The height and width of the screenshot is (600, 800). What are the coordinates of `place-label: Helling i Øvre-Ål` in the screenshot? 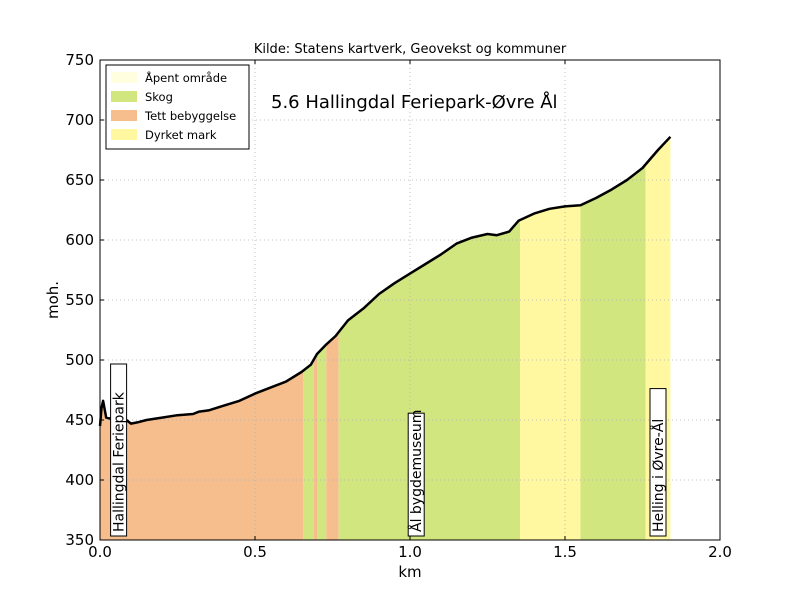 It's located at (658, 462).